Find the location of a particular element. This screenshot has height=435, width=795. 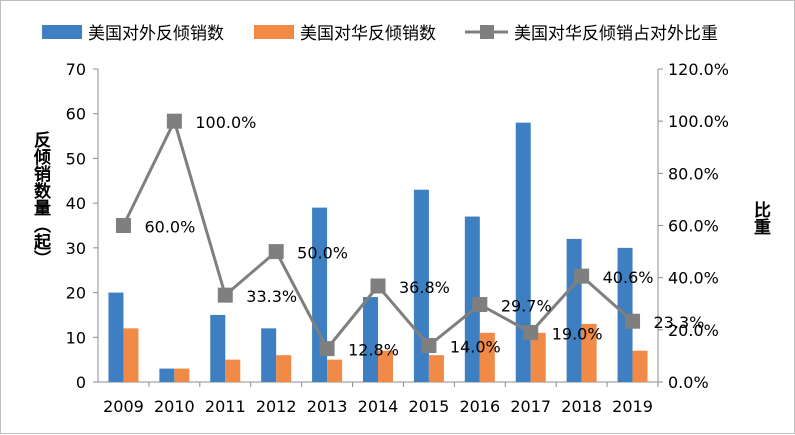

y-left-tick-label: 0 is located at coordinates (81, 382).